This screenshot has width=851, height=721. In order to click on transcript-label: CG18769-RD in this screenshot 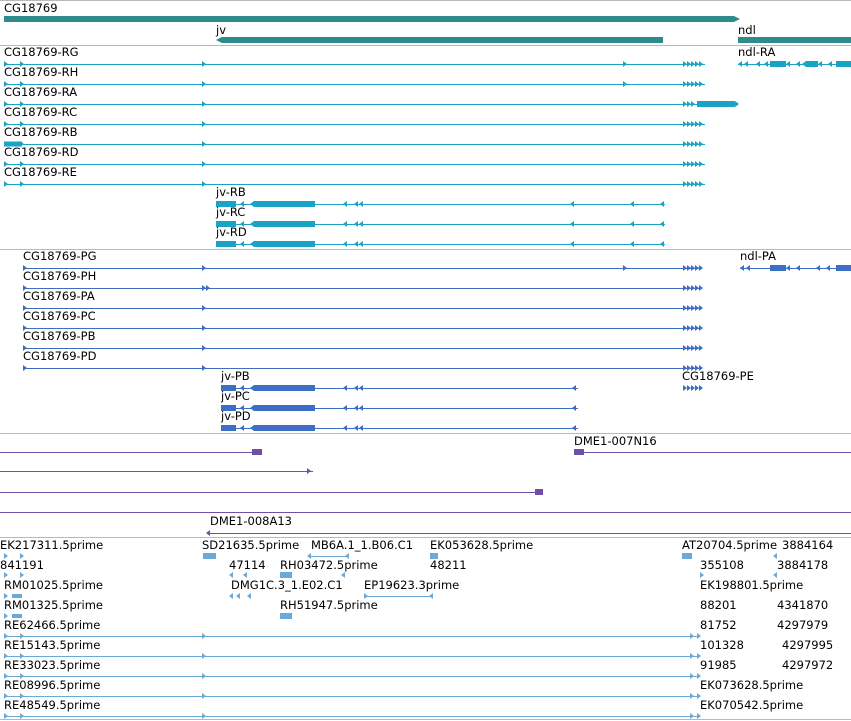, I will do `click(41, 152)`.